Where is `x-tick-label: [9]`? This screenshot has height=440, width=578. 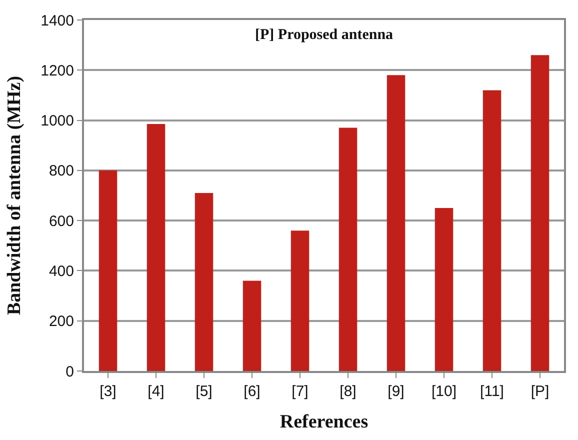 x-tick-label: [9] is located at coordinates (396, 391).